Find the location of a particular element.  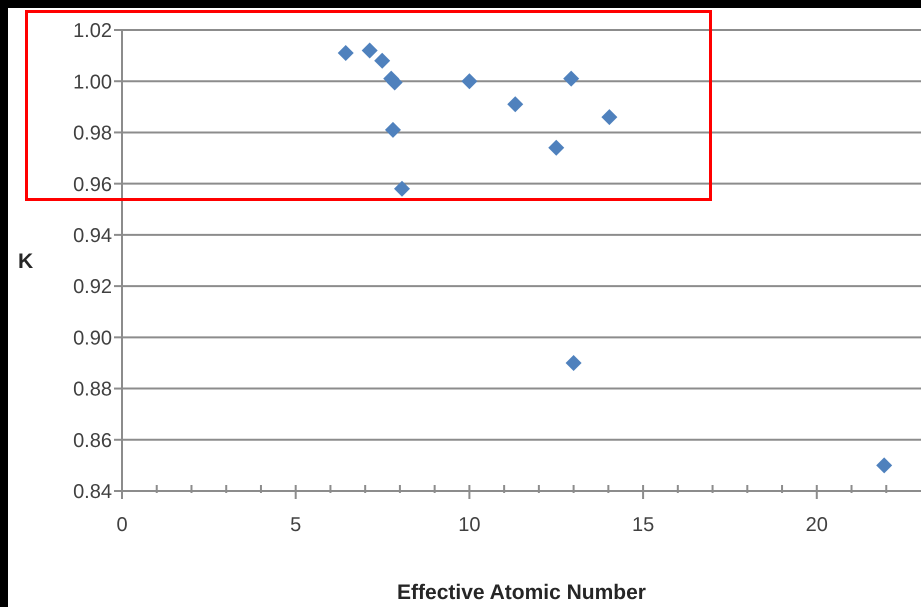

y-tick-label: 1.00 is located at coordinates (92, 82).